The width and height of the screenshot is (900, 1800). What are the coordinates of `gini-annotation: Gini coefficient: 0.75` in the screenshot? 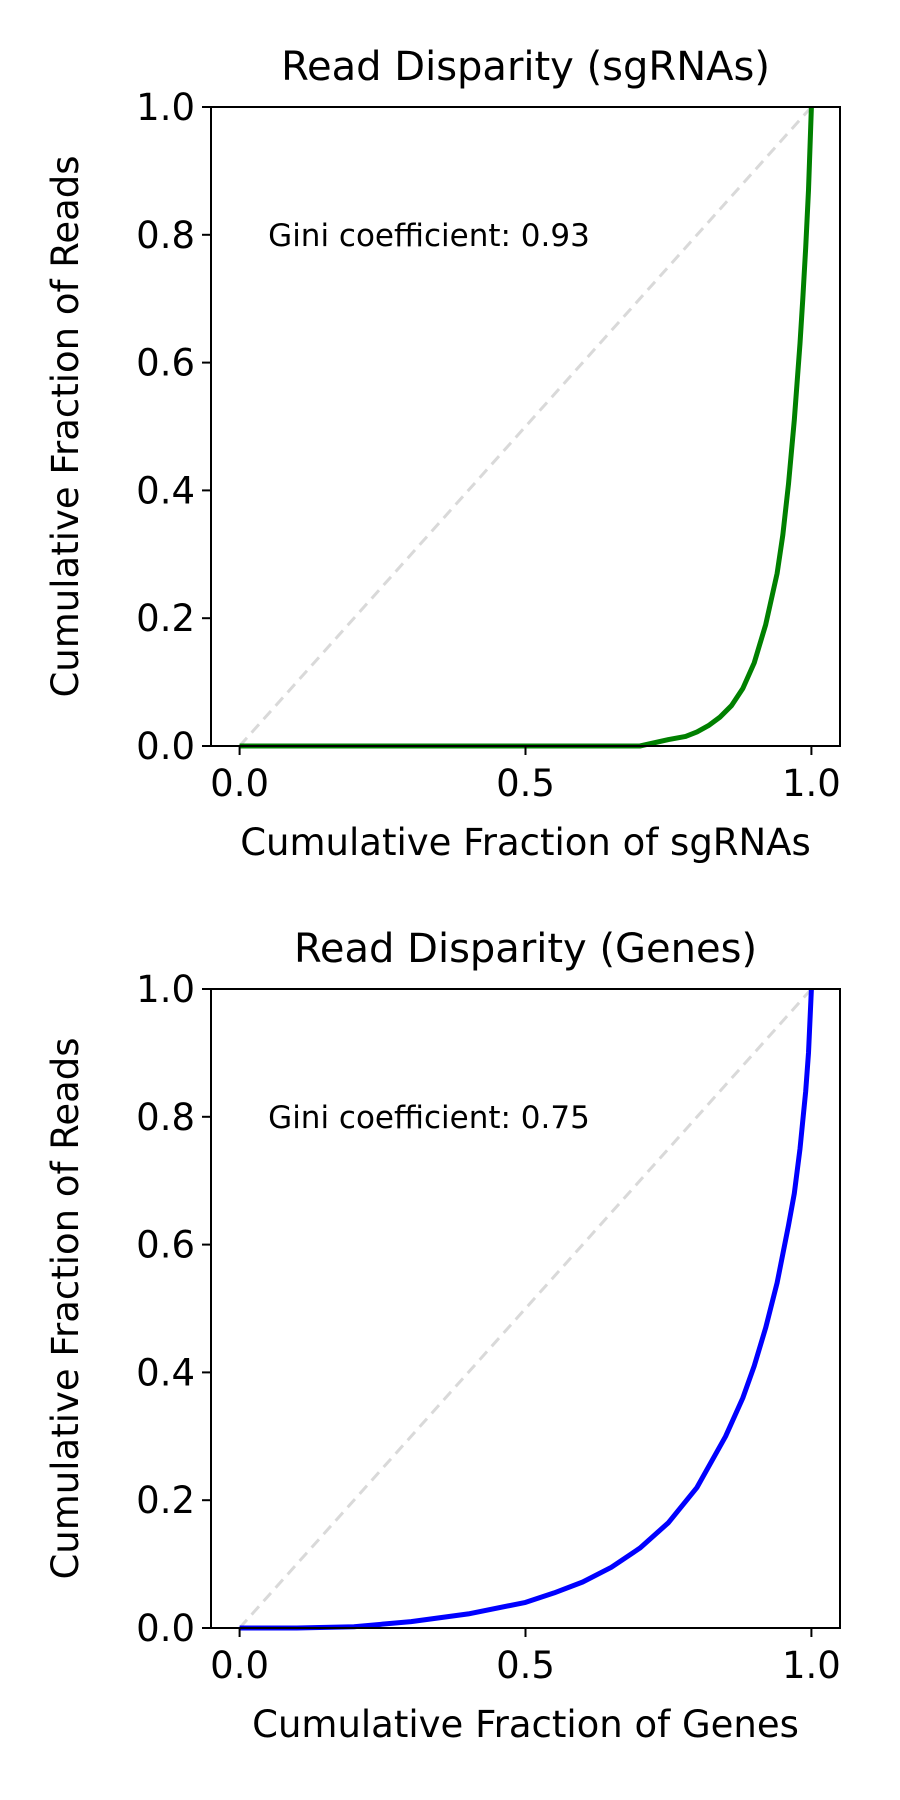 It's located at (429, 1118).